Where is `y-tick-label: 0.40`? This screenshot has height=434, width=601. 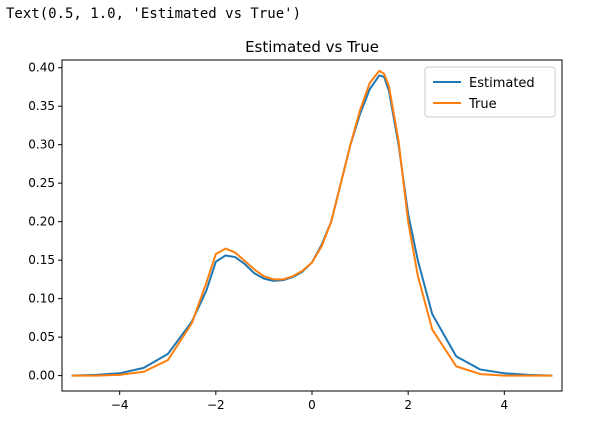
y-tick-label: 0.40 is located at coordinates (41, 68).